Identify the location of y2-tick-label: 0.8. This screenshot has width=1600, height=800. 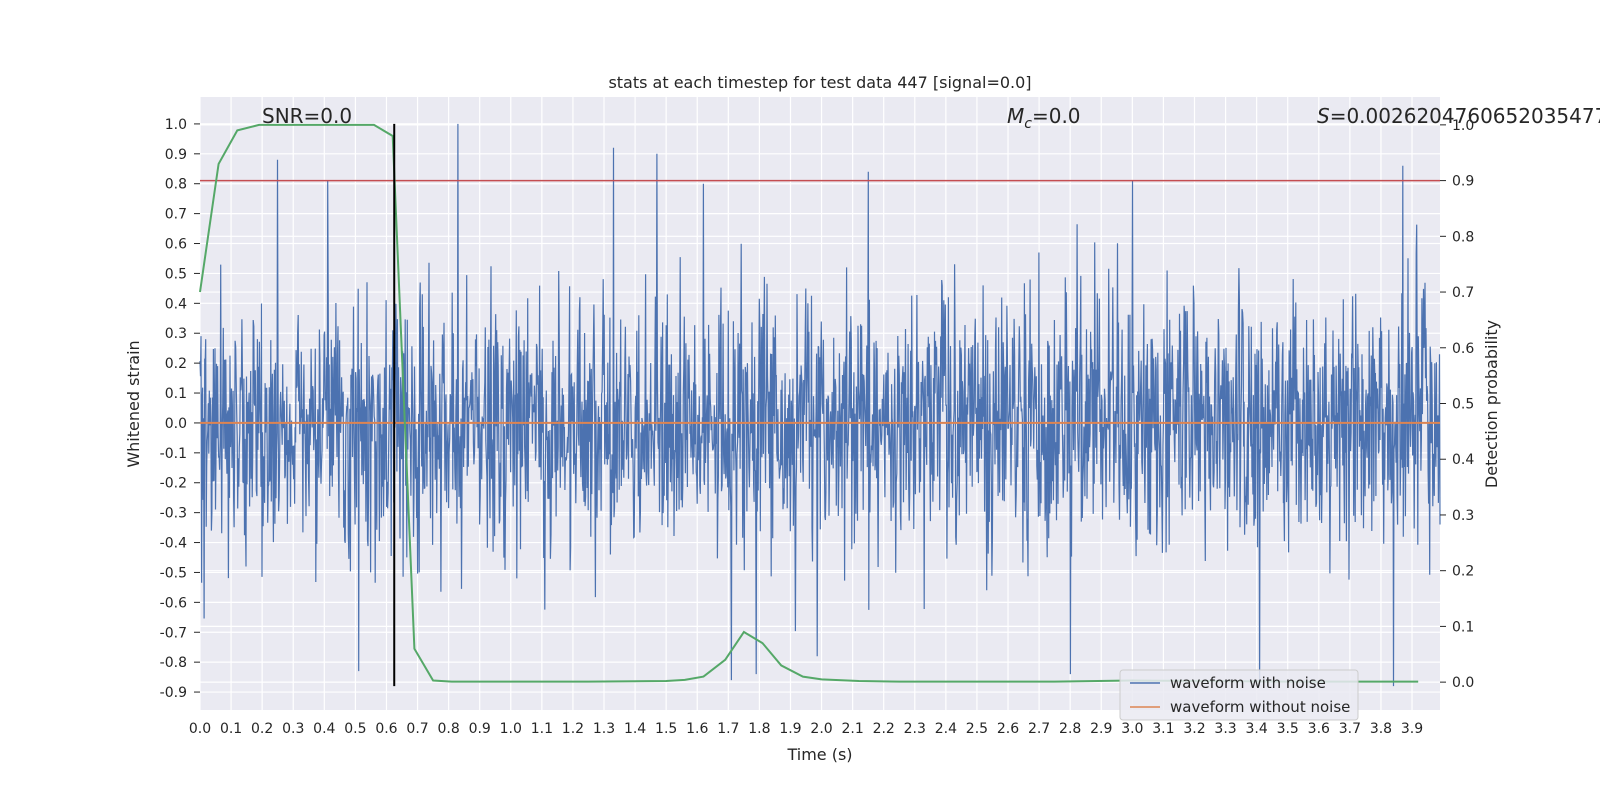
(1463, 237).